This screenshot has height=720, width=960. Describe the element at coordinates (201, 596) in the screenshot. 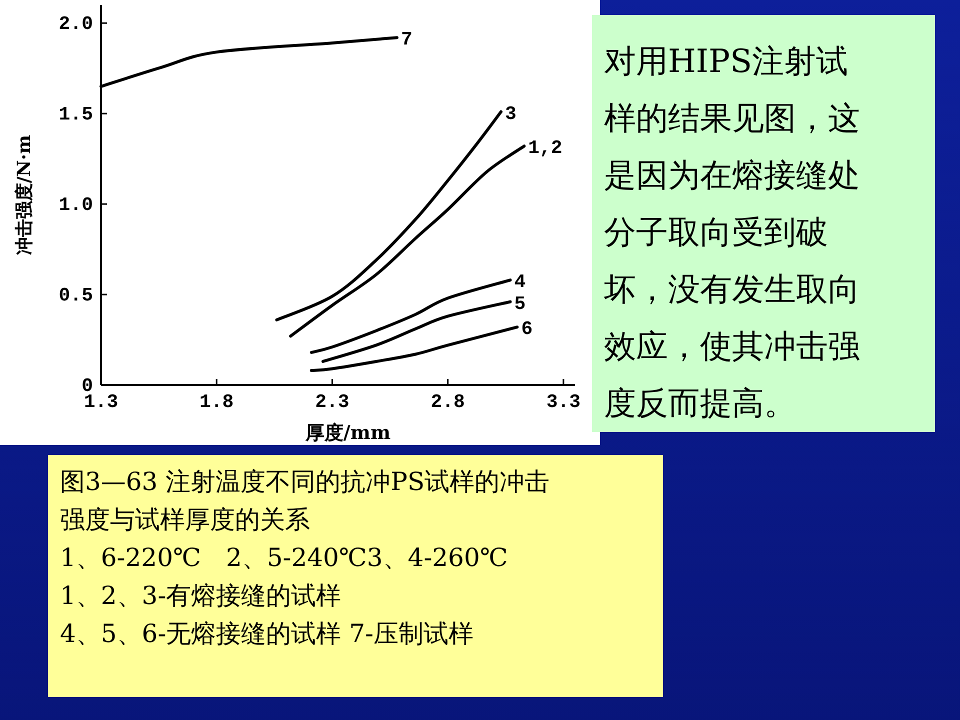

I see `text: 1、2、3-有熔接缝的试样` at that location.